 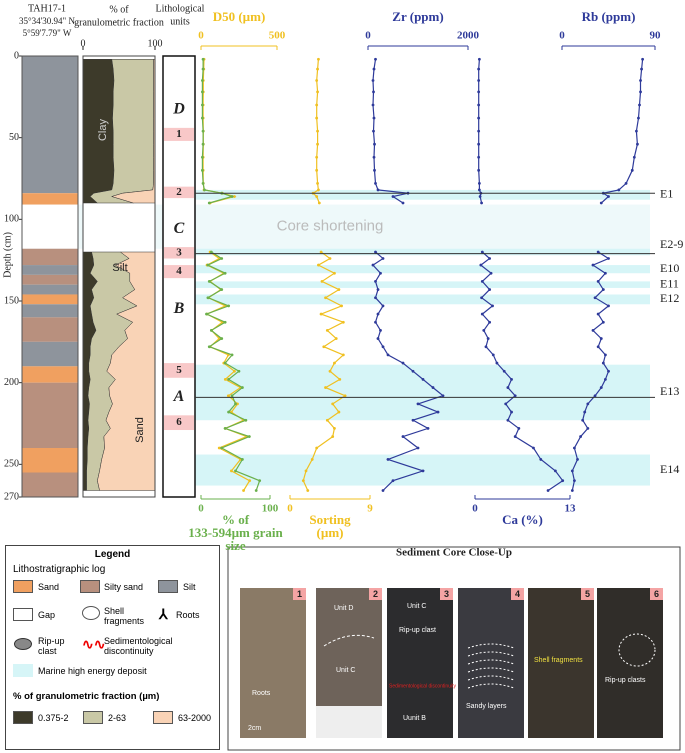 I want to click on y-tick-label: 270, so click(x=11, y=496).